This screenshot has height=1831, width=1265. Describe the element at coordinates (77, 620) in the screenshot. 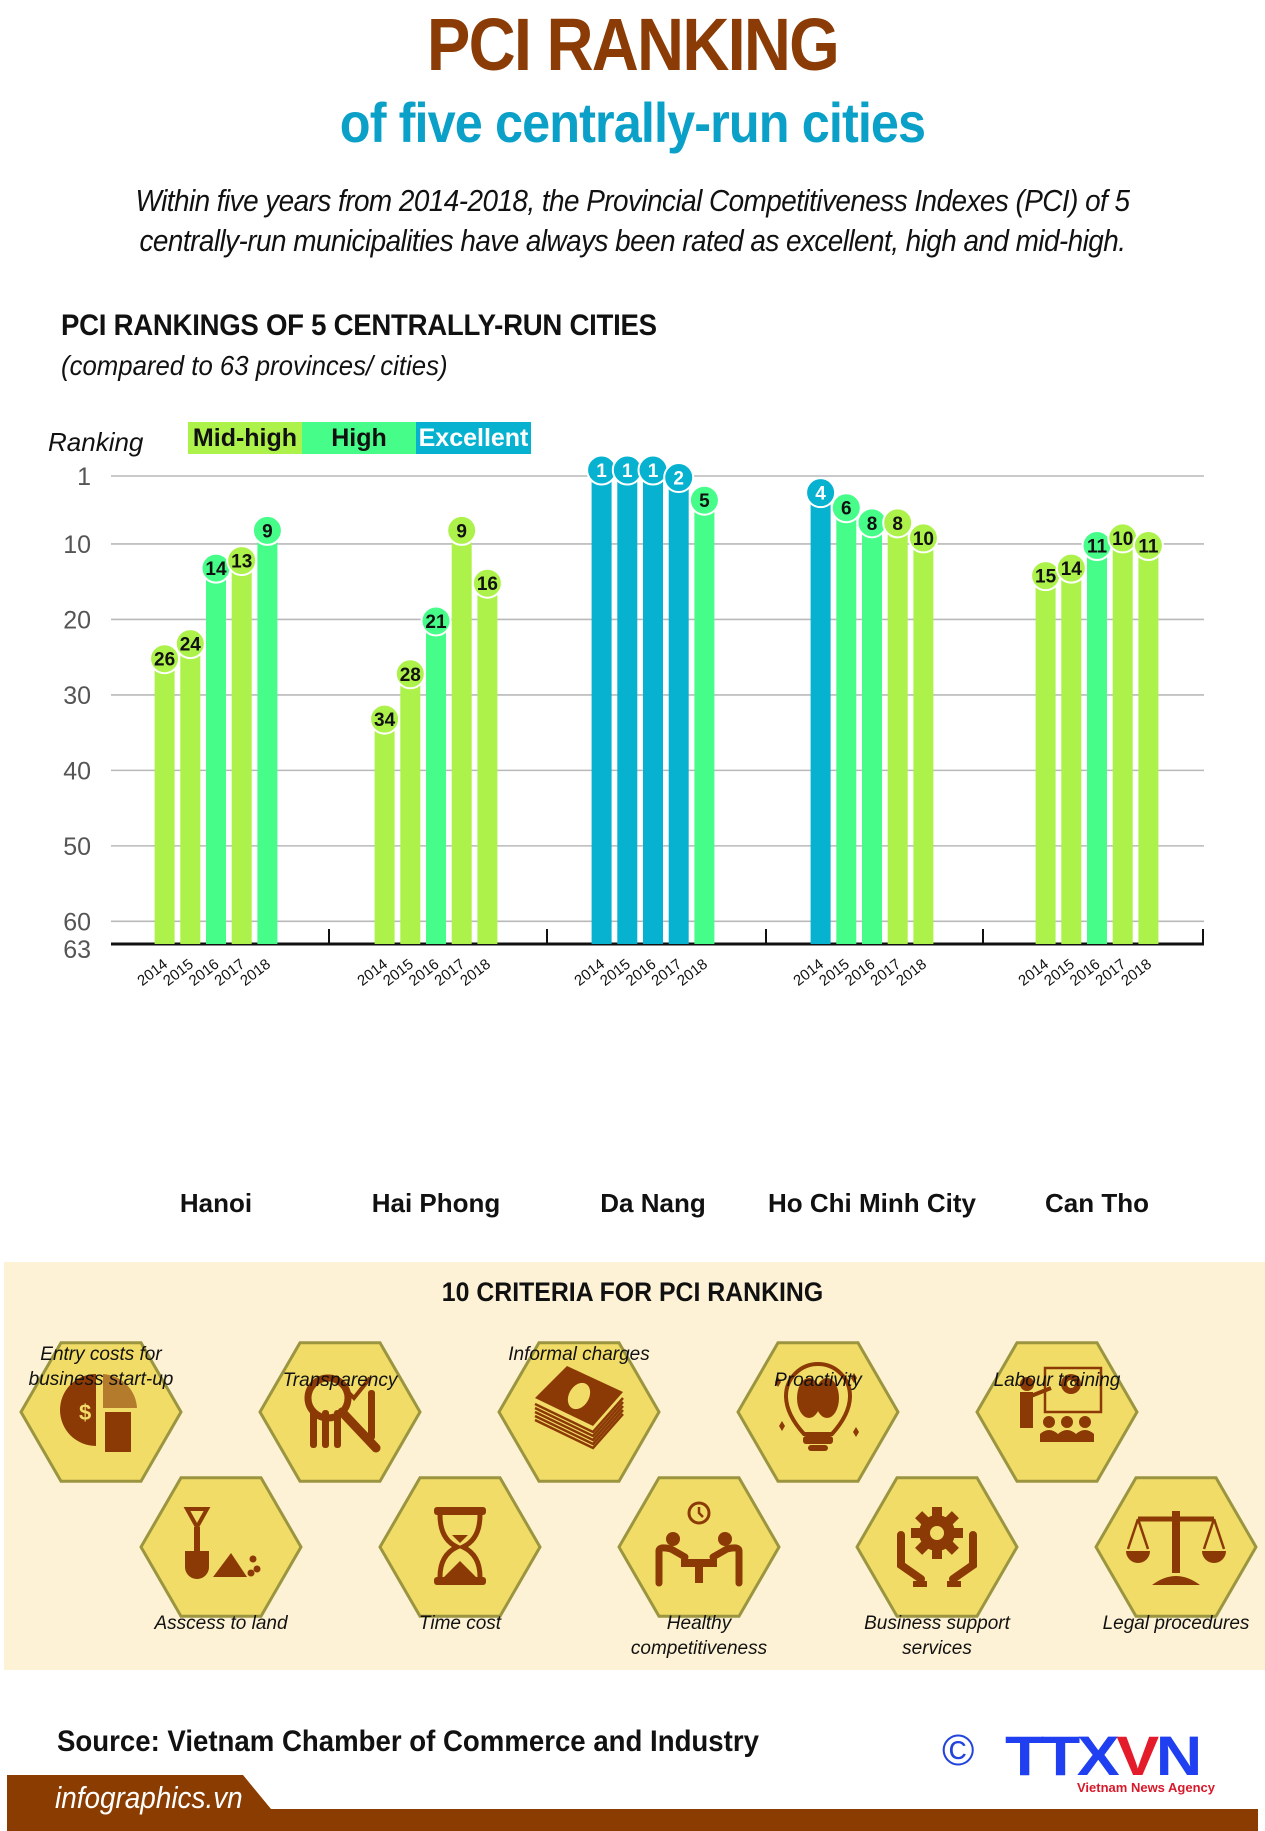

I see `y-tick-label: 20` at that location.